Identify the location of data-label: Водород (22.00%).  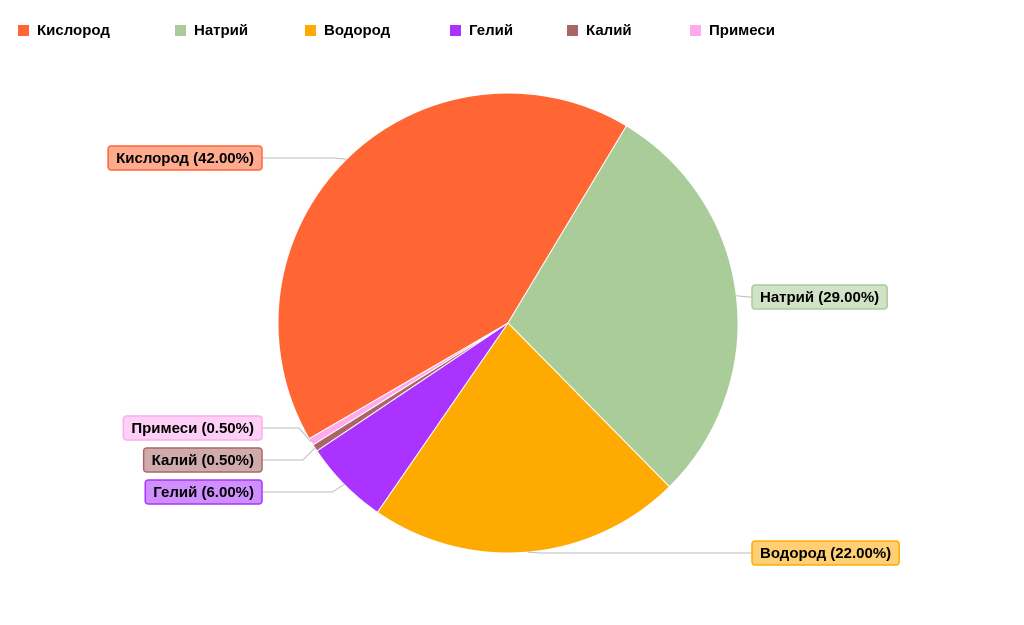
(825, 553).